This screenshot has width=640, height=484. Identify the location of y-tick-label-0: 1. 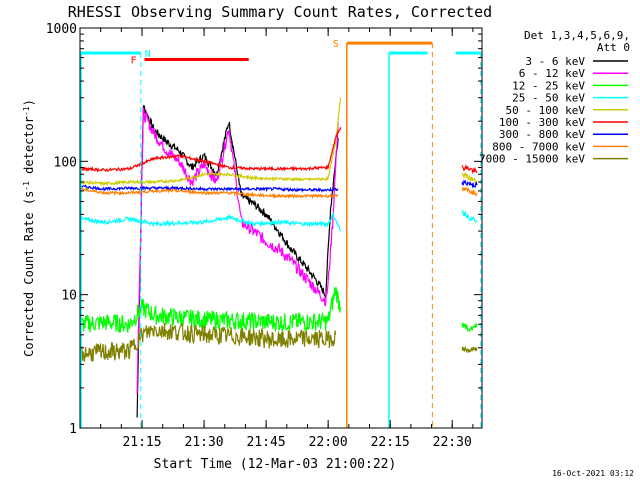
(73, 429).